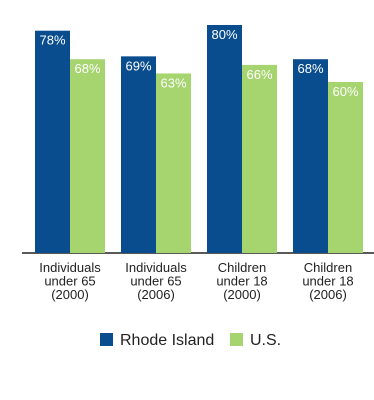  I want to click on data-label: 60%, so click(345, 91).